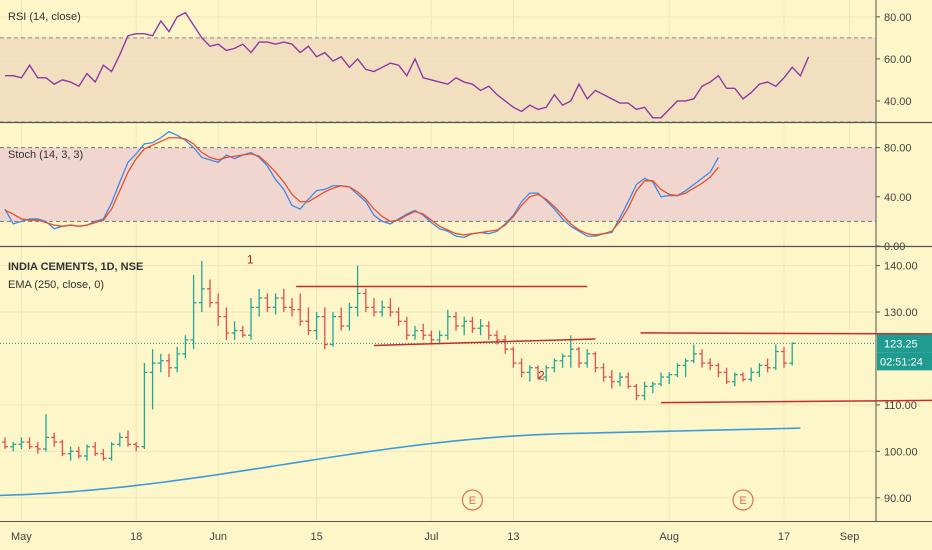  Describe the element at coordinates (361, 186) in the screenshot. I see `stoch-d-line` at that location.